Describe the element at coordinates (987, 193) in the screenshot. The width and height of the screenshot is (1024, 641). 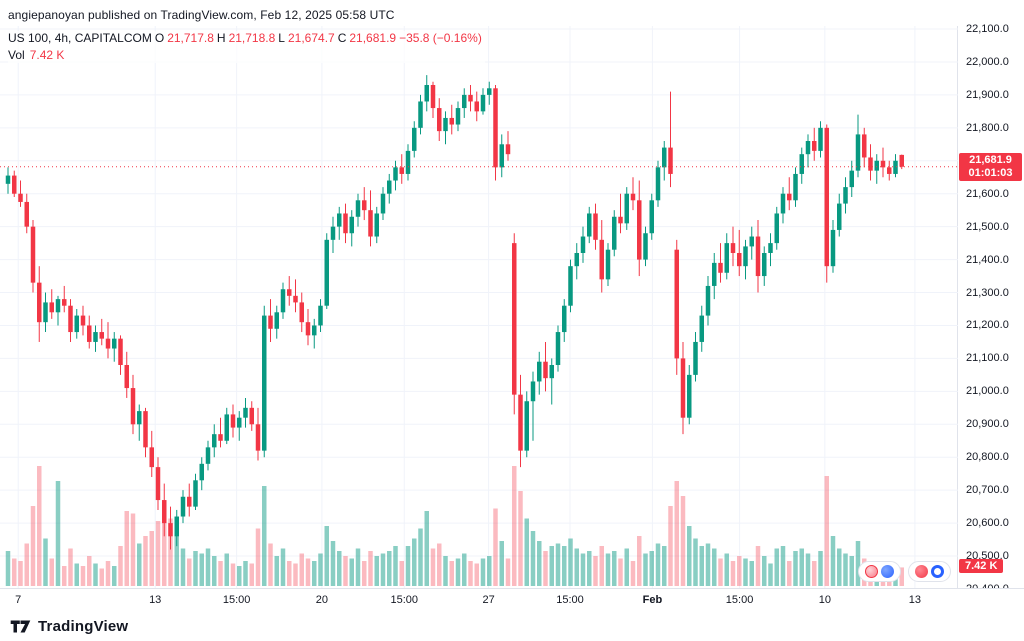
I see `price-tick-label: 21,600.0` at that location.